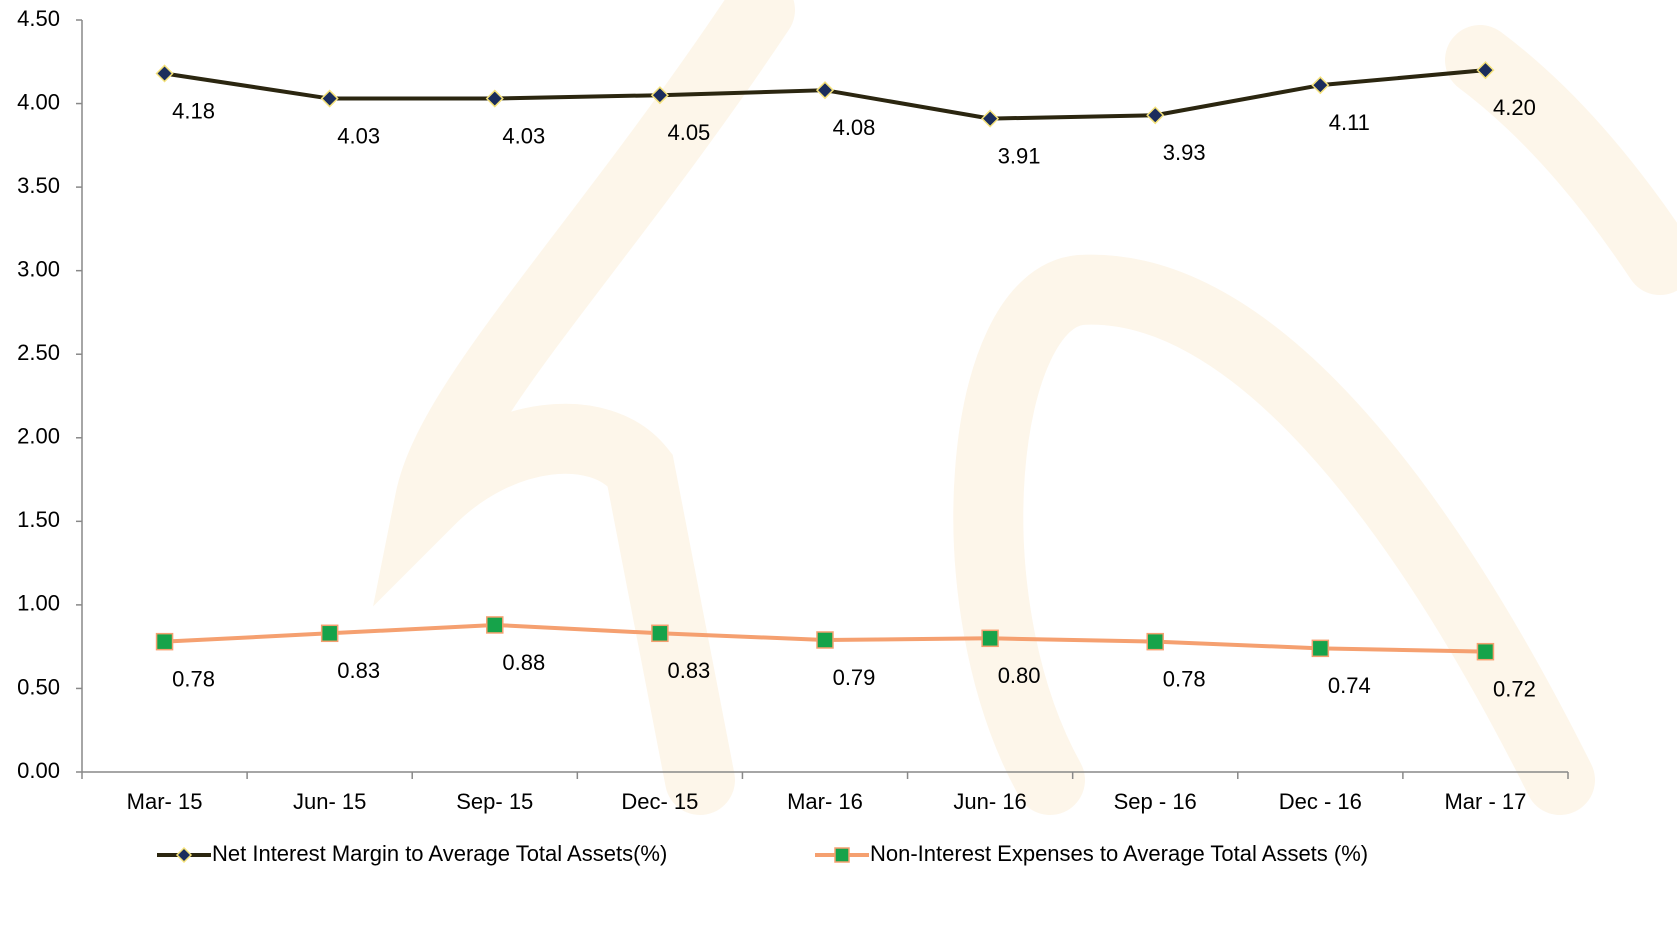 The width and height of the screenshot is (1677, 937). Describe the element at coordinates (38, 686) in the screenshot. I see `y-tick-label: 0.50` at that location.